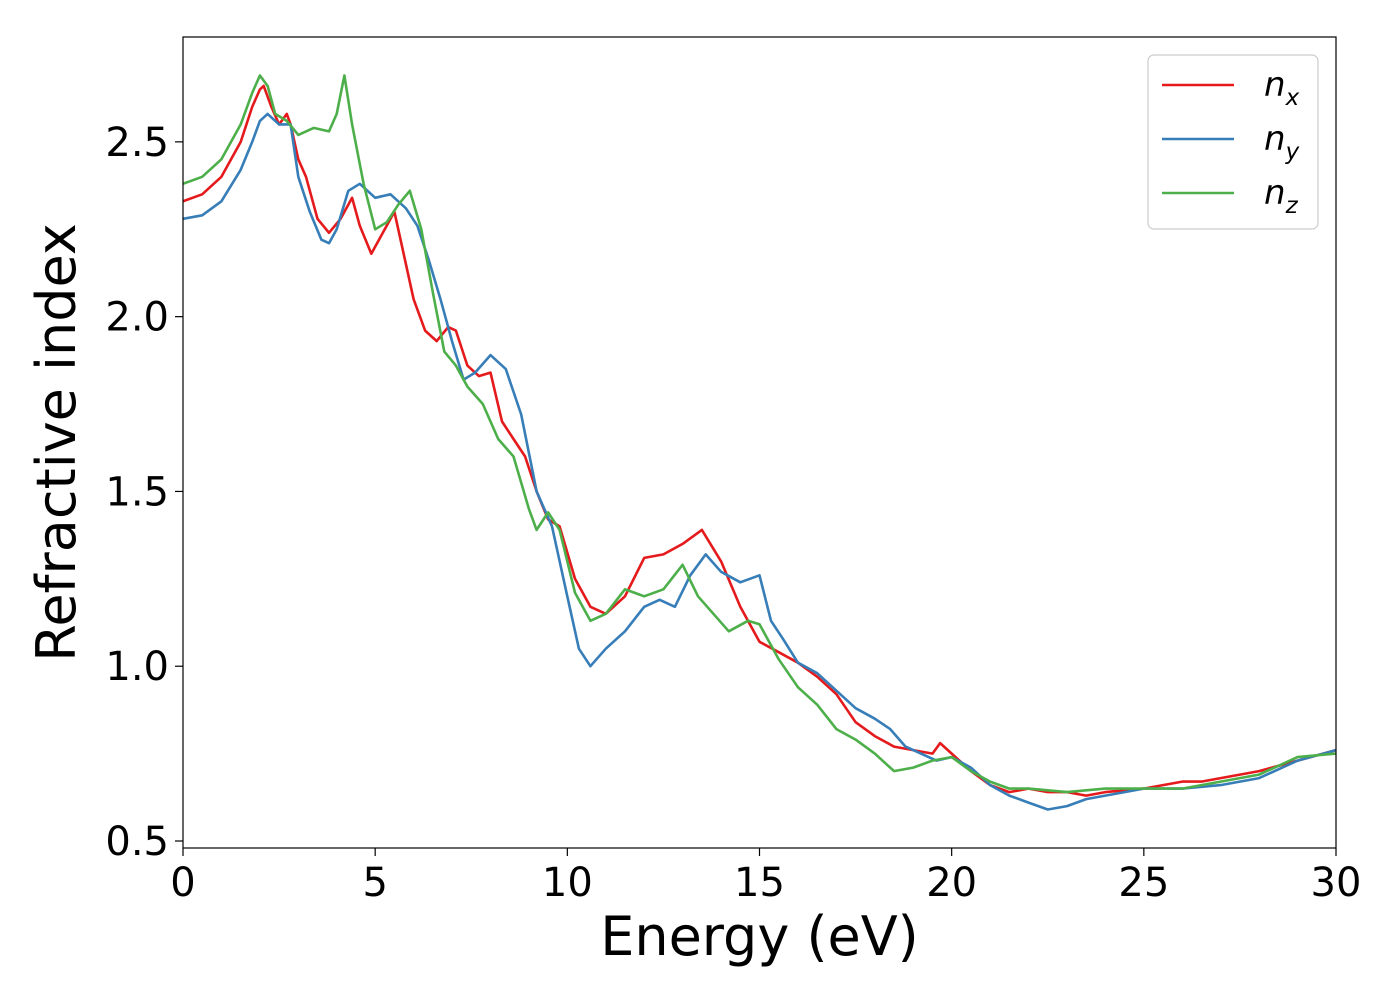  I want to click on y-tick-label: 2.5, so click(137, 143).